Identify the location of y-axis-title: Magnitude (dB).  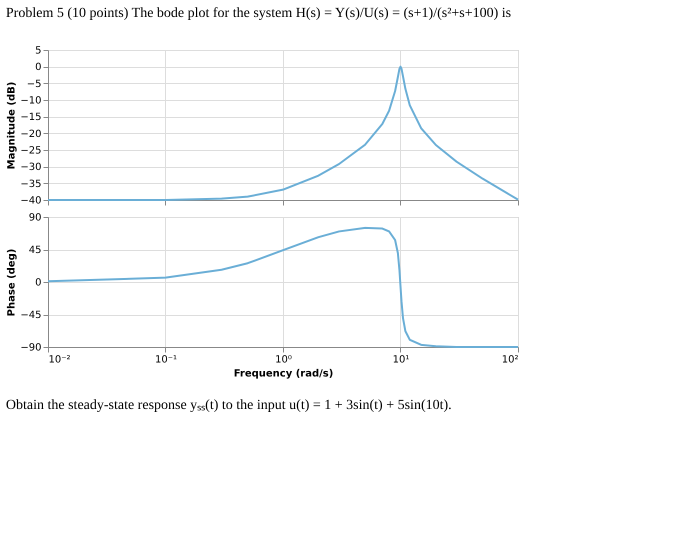
(12, 126).